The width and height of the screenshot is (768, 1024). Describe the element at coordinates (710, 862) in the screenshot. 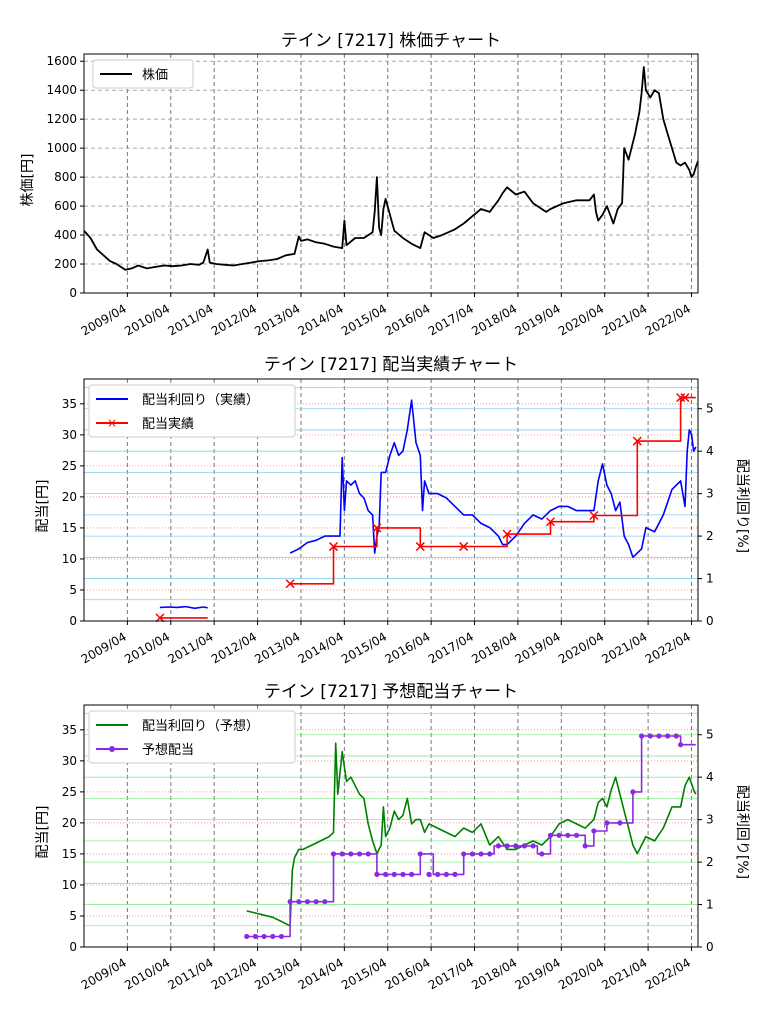

I see `y2-tick-label: 2` at that location.